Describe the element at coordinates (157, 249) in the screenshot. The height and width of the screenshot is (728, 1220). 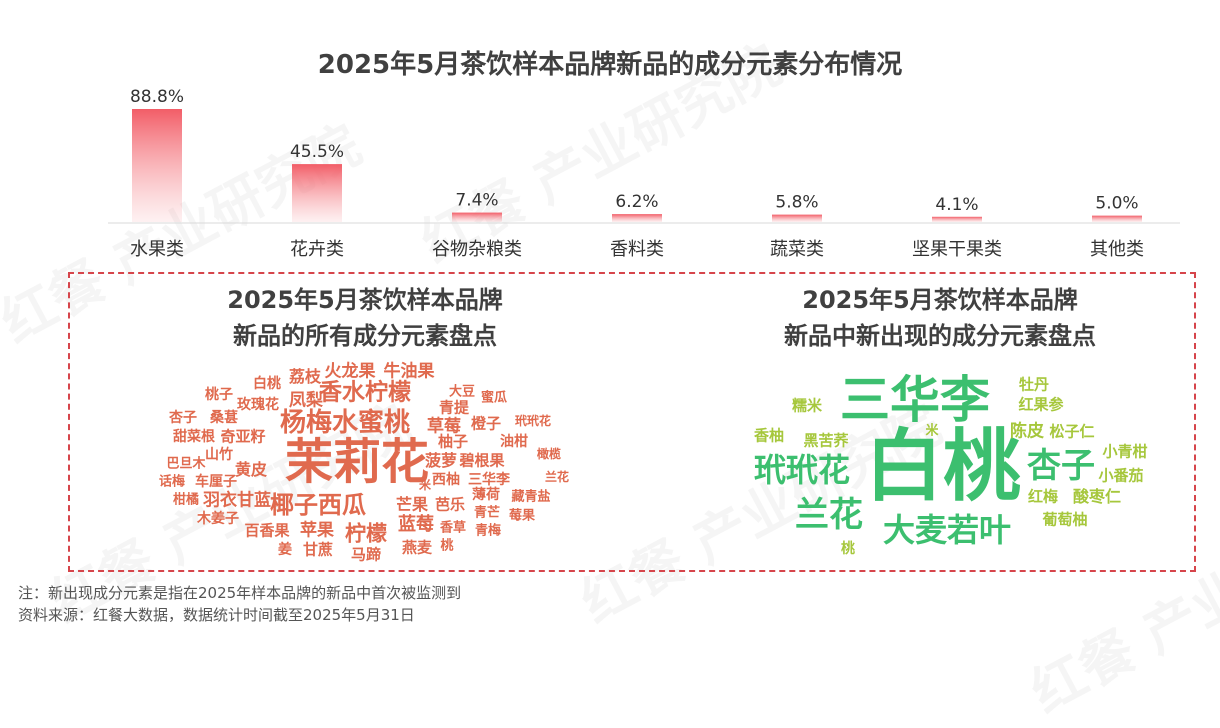
I see `category-tick-label: 水果类` at that location.